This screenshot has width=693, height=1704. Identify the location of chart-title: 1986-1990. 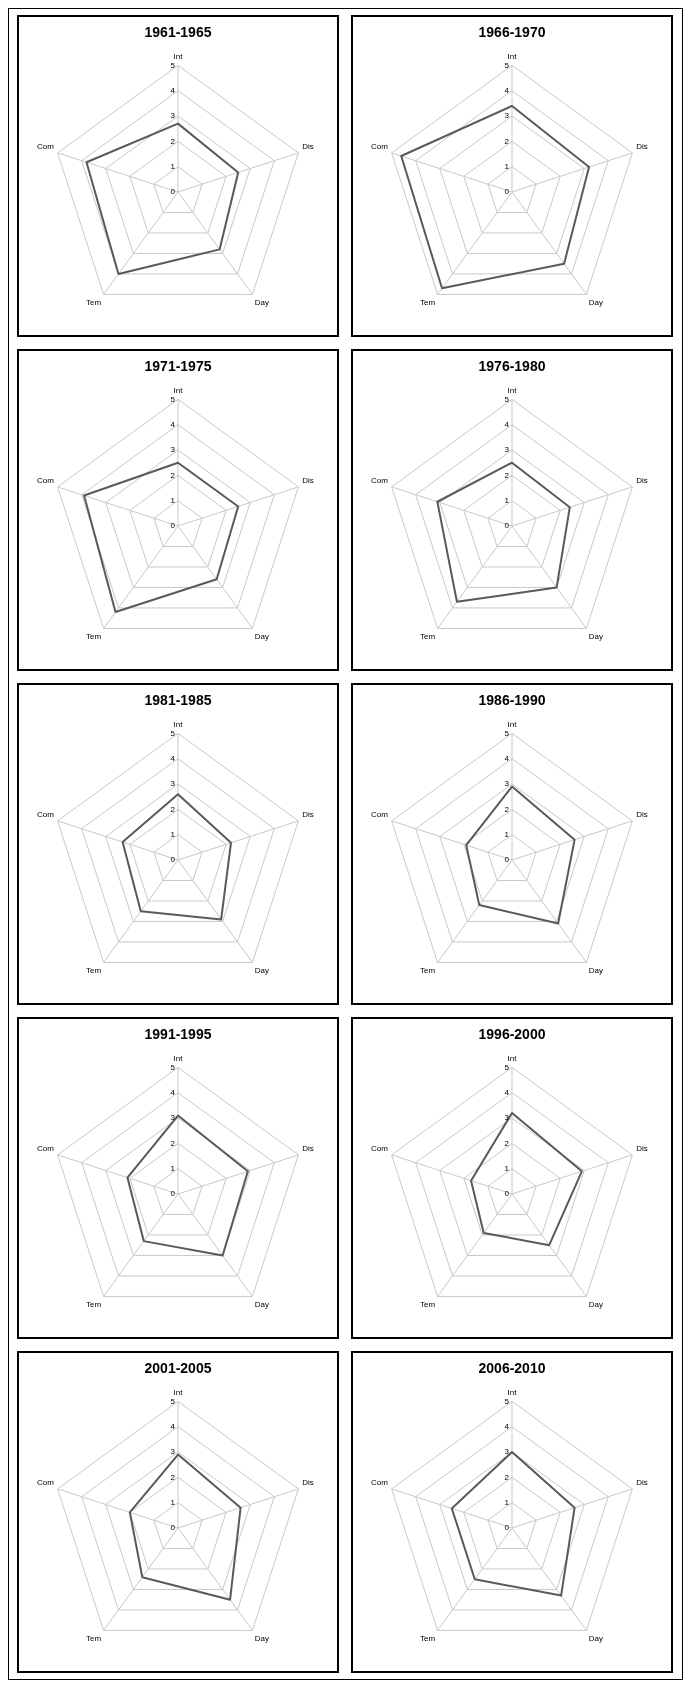
(512, 700).